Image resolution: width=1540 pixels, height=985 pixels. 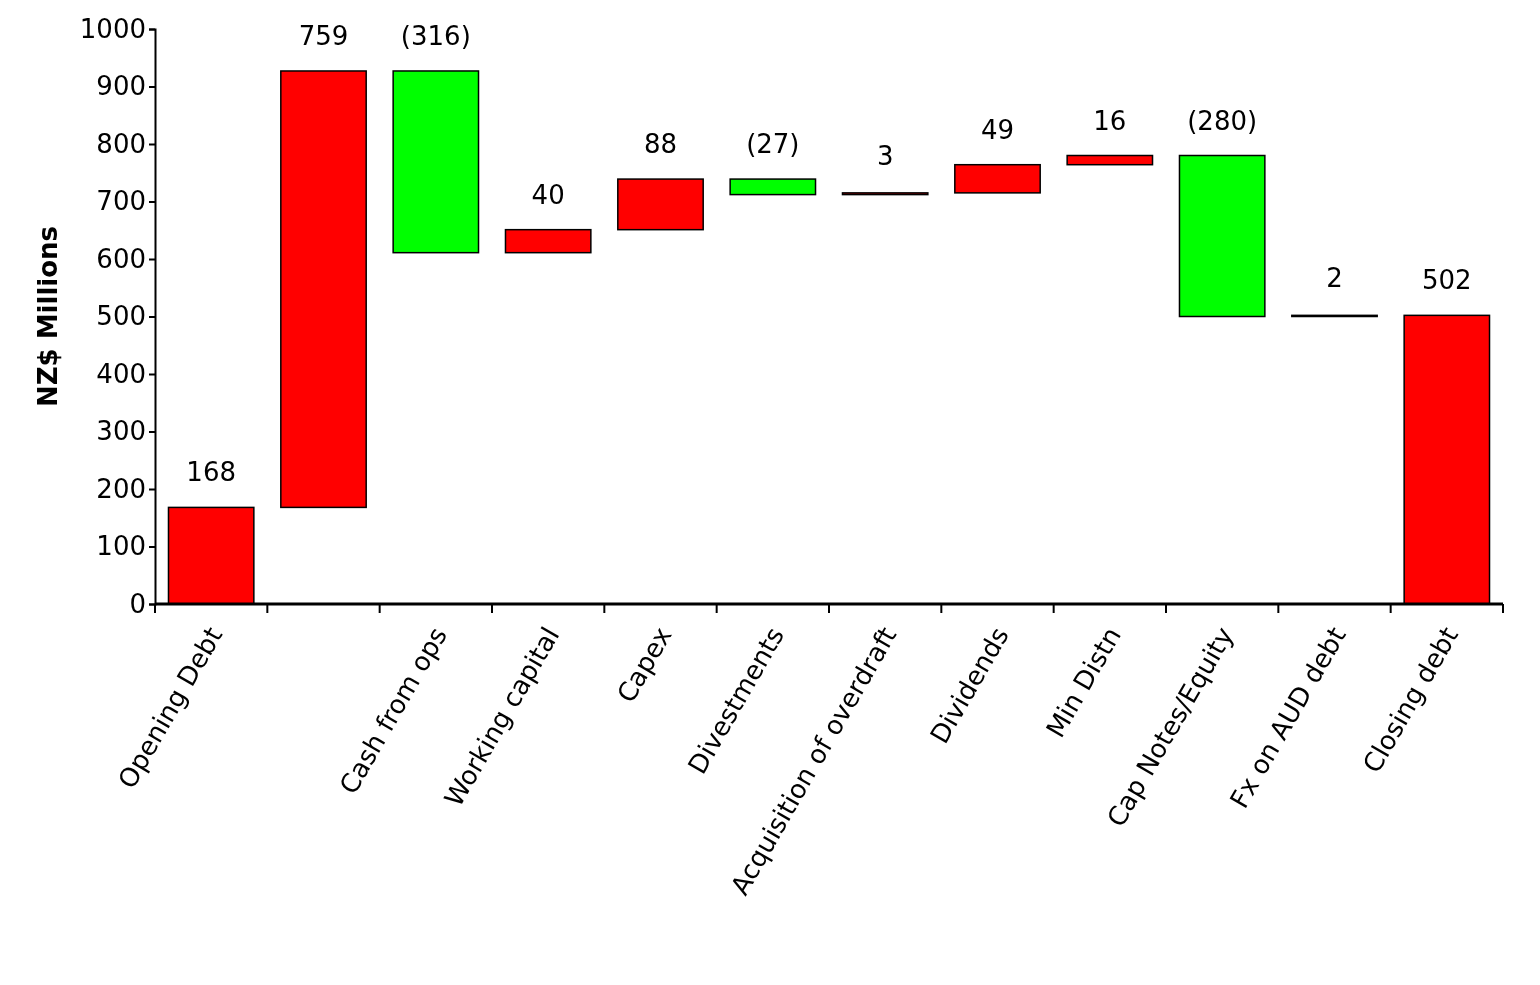 What do you see at coordinates (885, 155) in the screenshot?
I see `data-label: 3` at bounding box center [885, 155].